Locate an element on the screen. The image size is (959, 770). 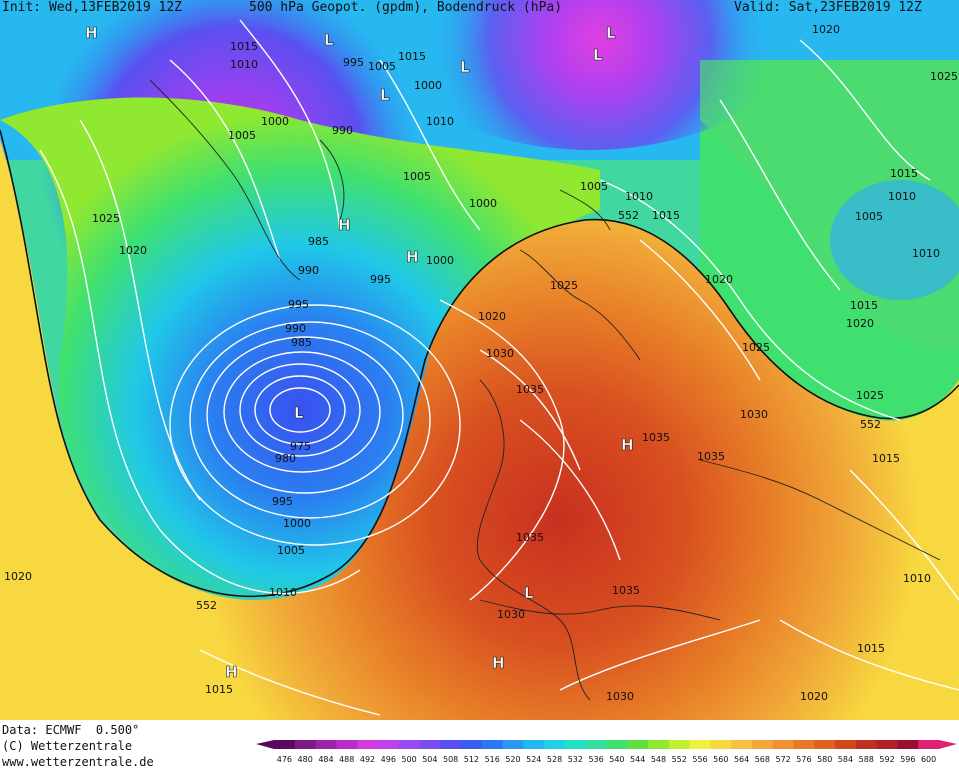
legend-tick-label: 560 is located at coordinates (720, 759).